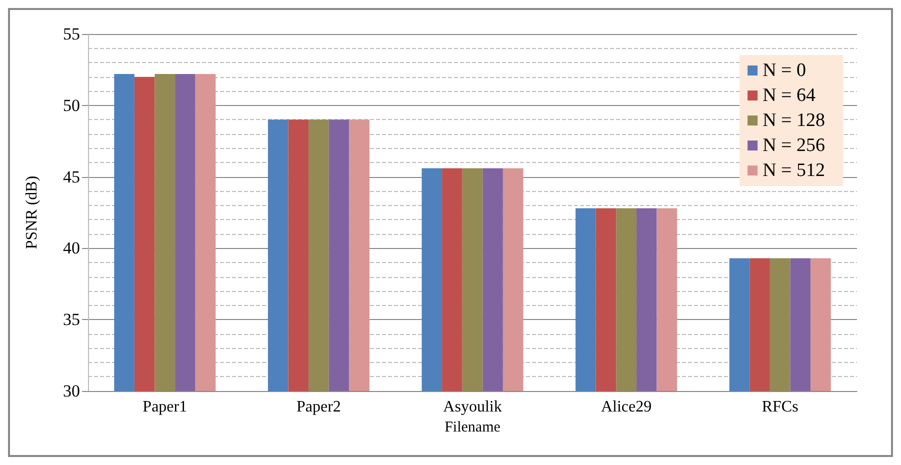 The height and width of the screenshot is (465, 901). What do you see at coordinates (472, 427) in the screenshot?
I see `x-axis-title: Filename` at bounding box center [472, 427].